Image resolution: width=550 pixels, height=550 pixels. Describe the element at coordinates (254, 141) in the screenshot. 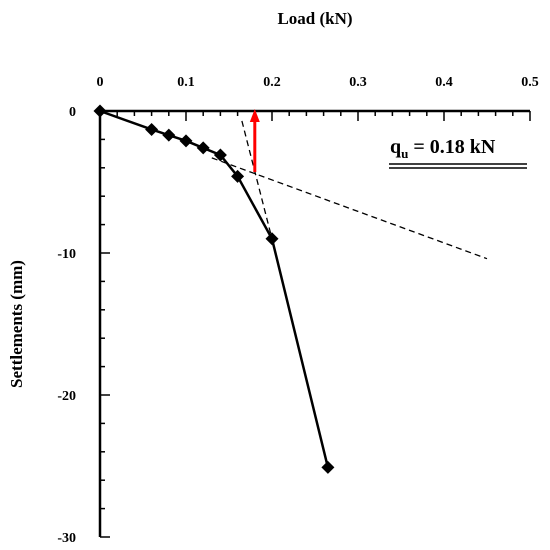

I see `qu-marker-arrow` at that location.